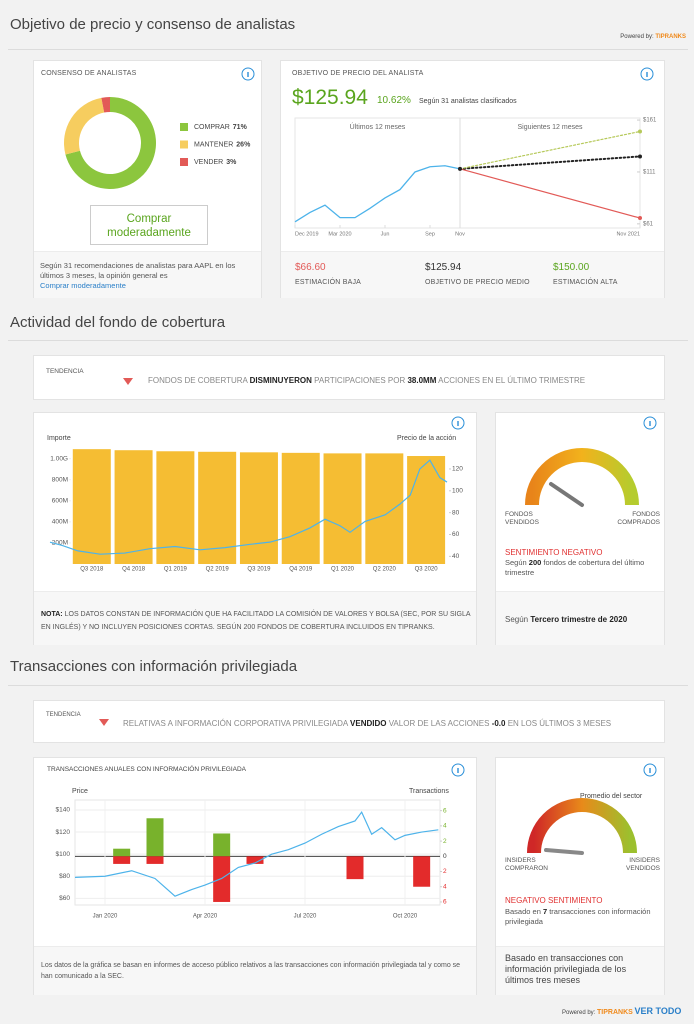  I want to click on powered-by: Powered by: TIPRANKS VER TODO, so click(621, 1011).